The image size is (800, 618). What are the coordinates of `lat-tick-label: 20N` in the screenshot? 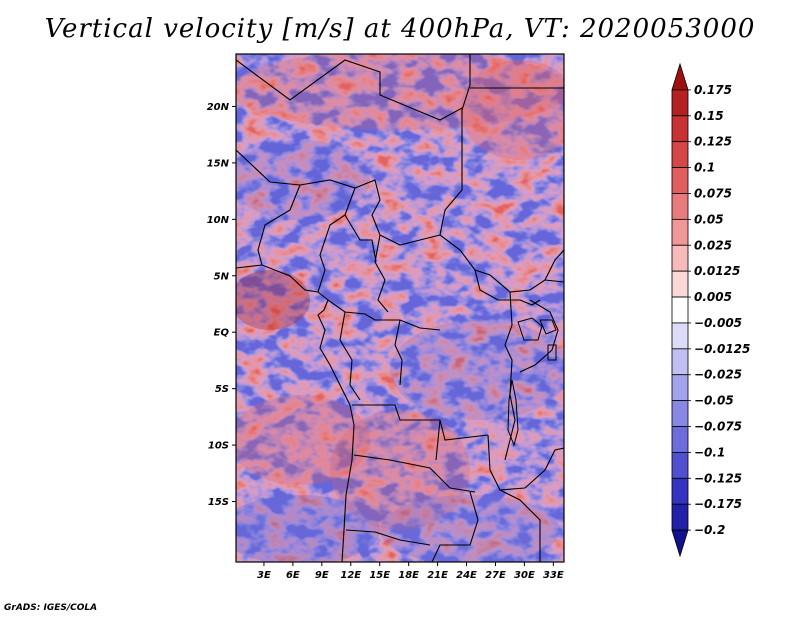 It's located at (218, 107).